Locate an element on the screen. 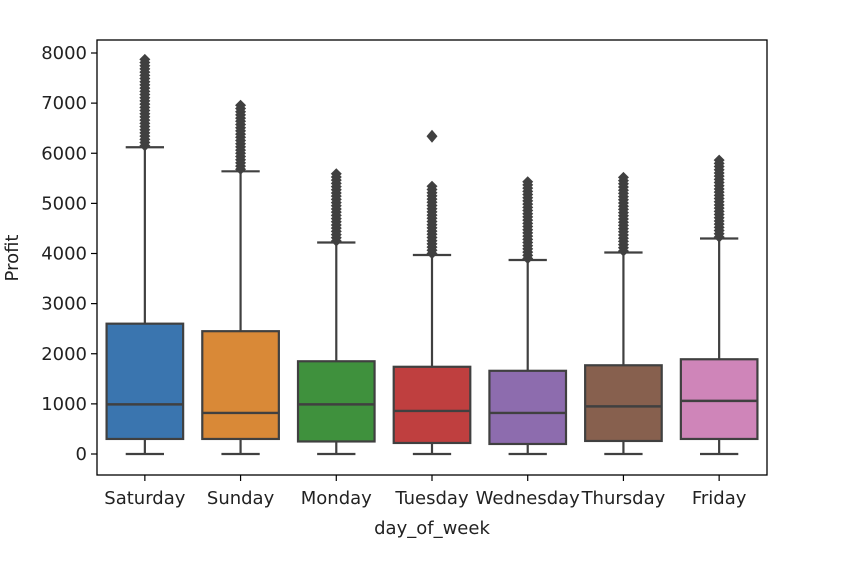  x-tick-label-monday: Monday is located at coordinates (336, 498).